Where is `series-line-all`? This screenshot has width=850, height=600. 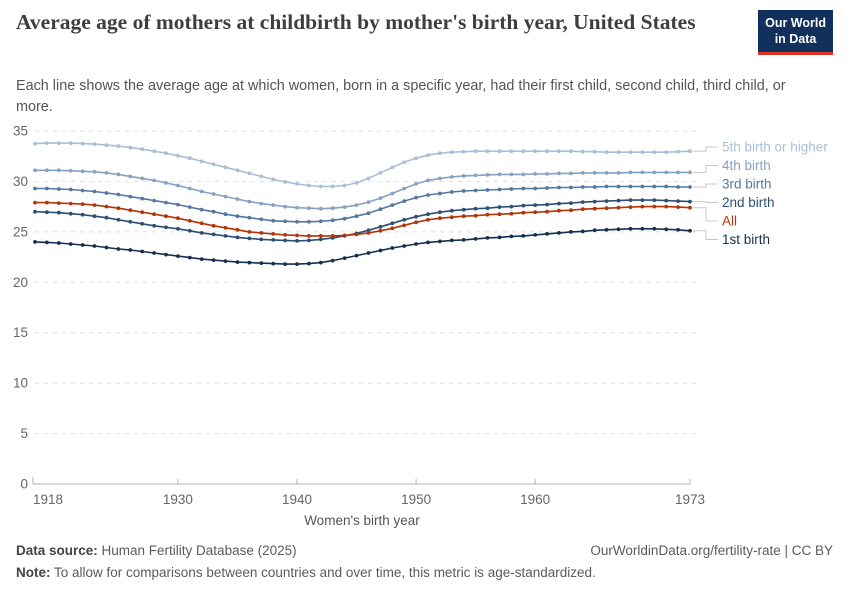 series-line-all is located at coordinates (363, 219).